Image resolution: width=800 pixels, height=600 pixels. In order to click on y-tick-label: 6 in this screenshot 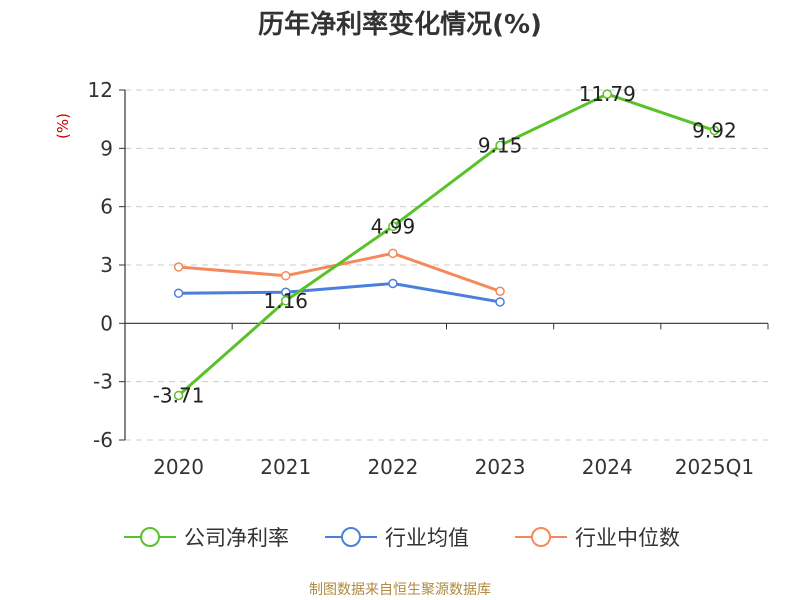, I will do `click(106, 207)`.